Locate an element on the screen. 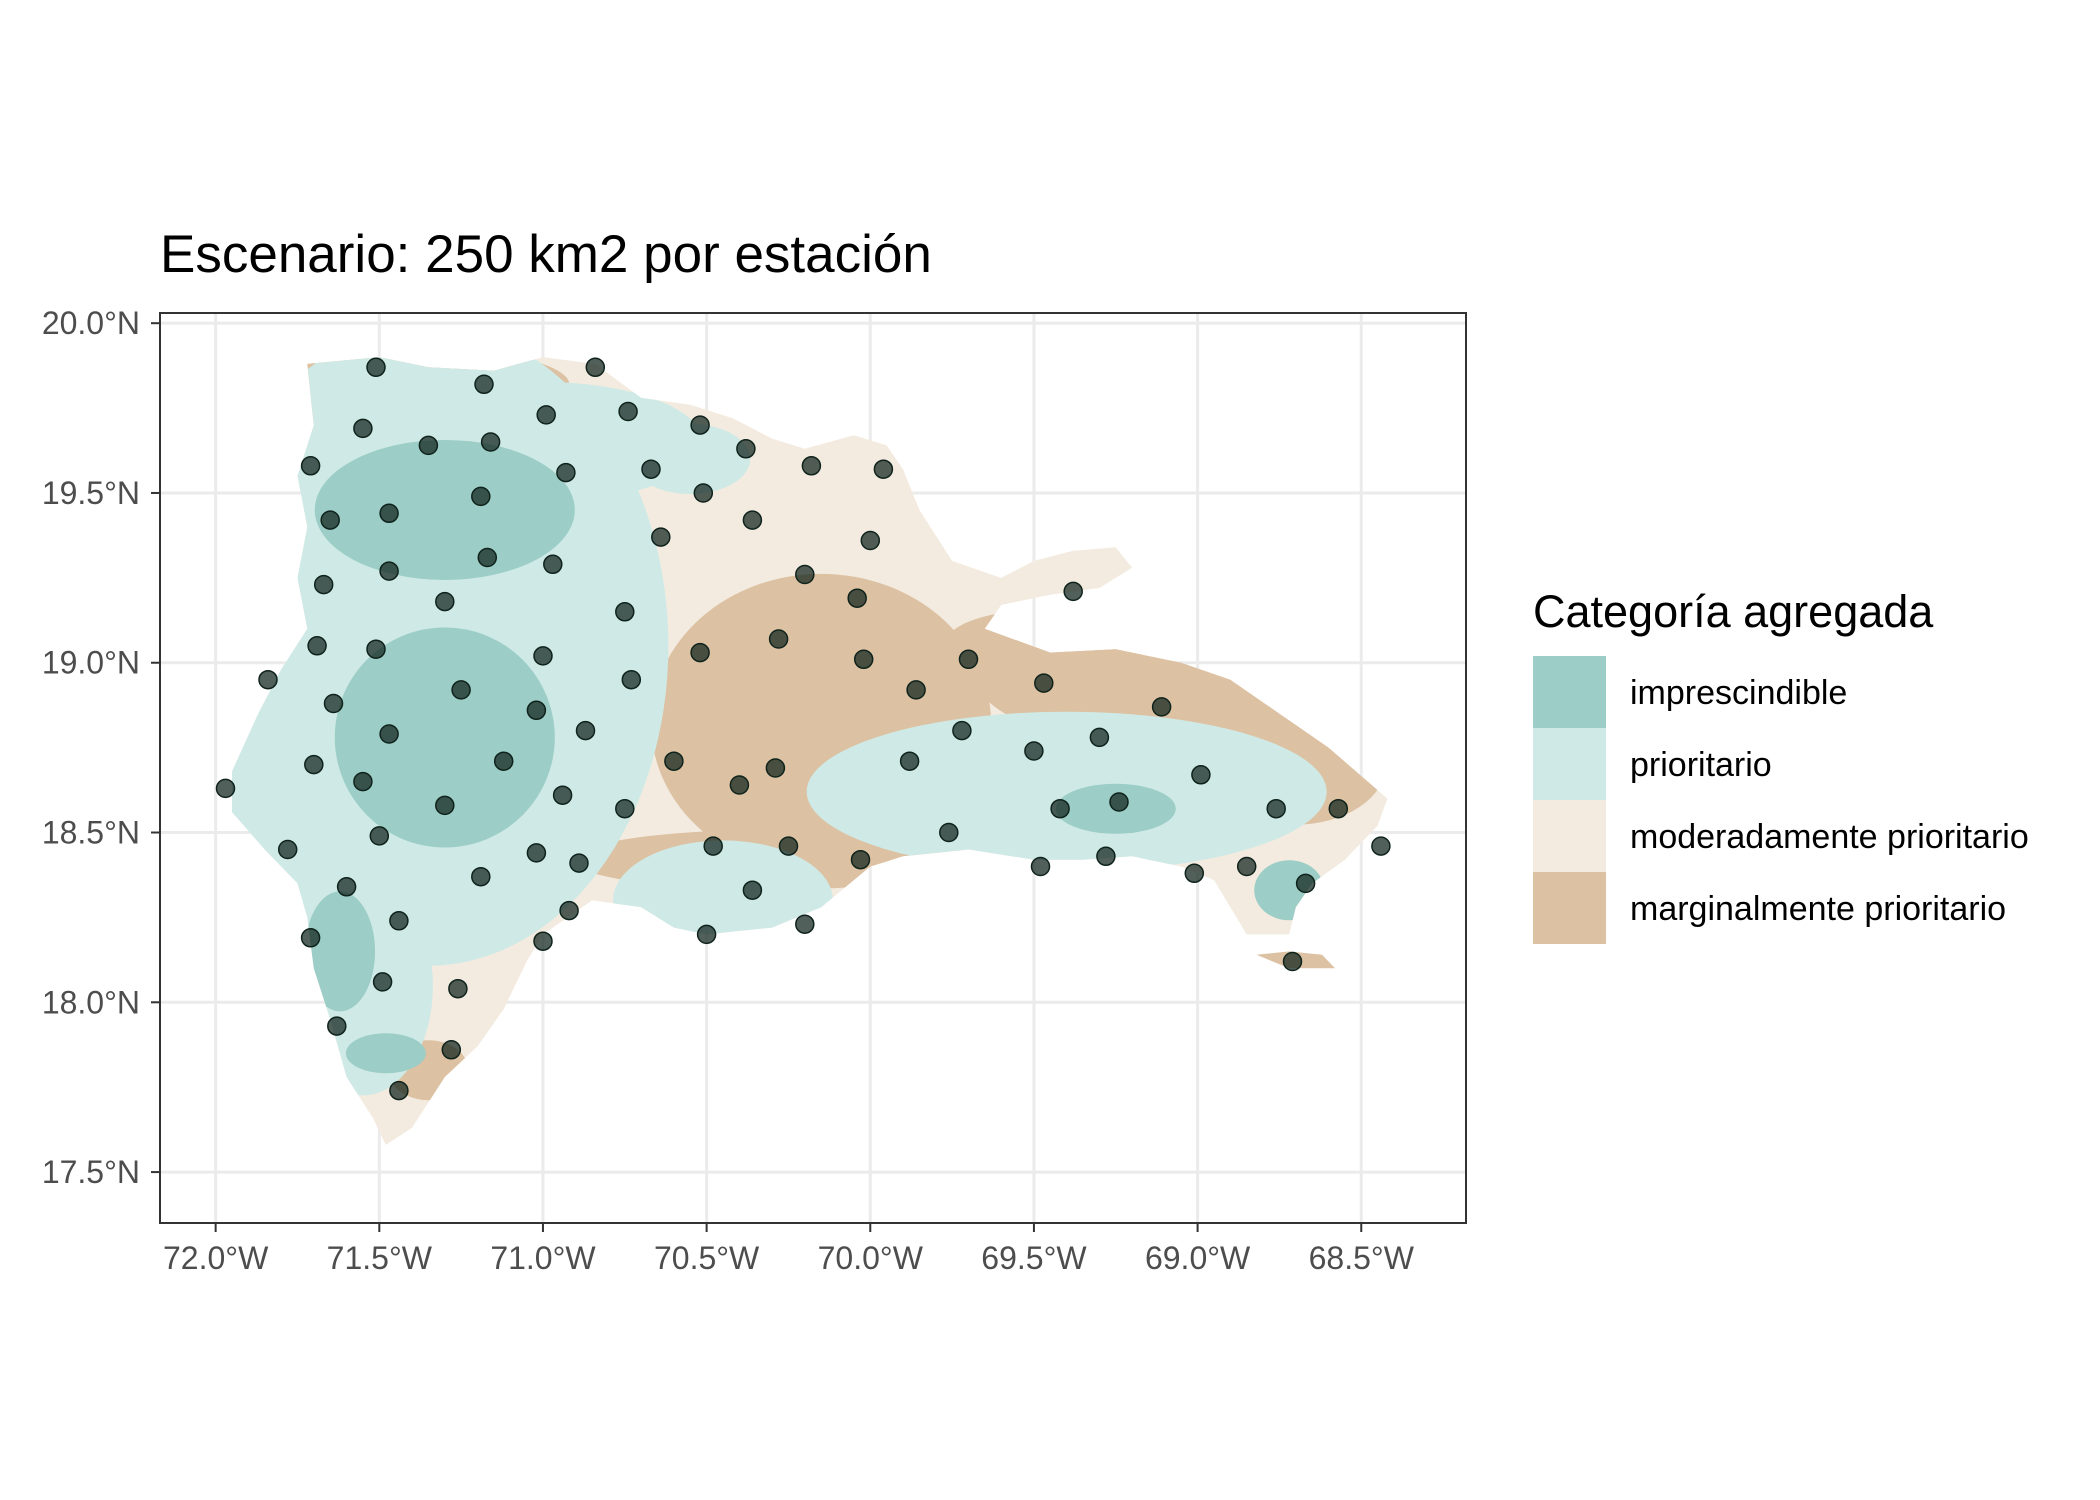 The image size is (2100, 1500). y-tick-label: 19.0°N is located at coordinates (91, 663).